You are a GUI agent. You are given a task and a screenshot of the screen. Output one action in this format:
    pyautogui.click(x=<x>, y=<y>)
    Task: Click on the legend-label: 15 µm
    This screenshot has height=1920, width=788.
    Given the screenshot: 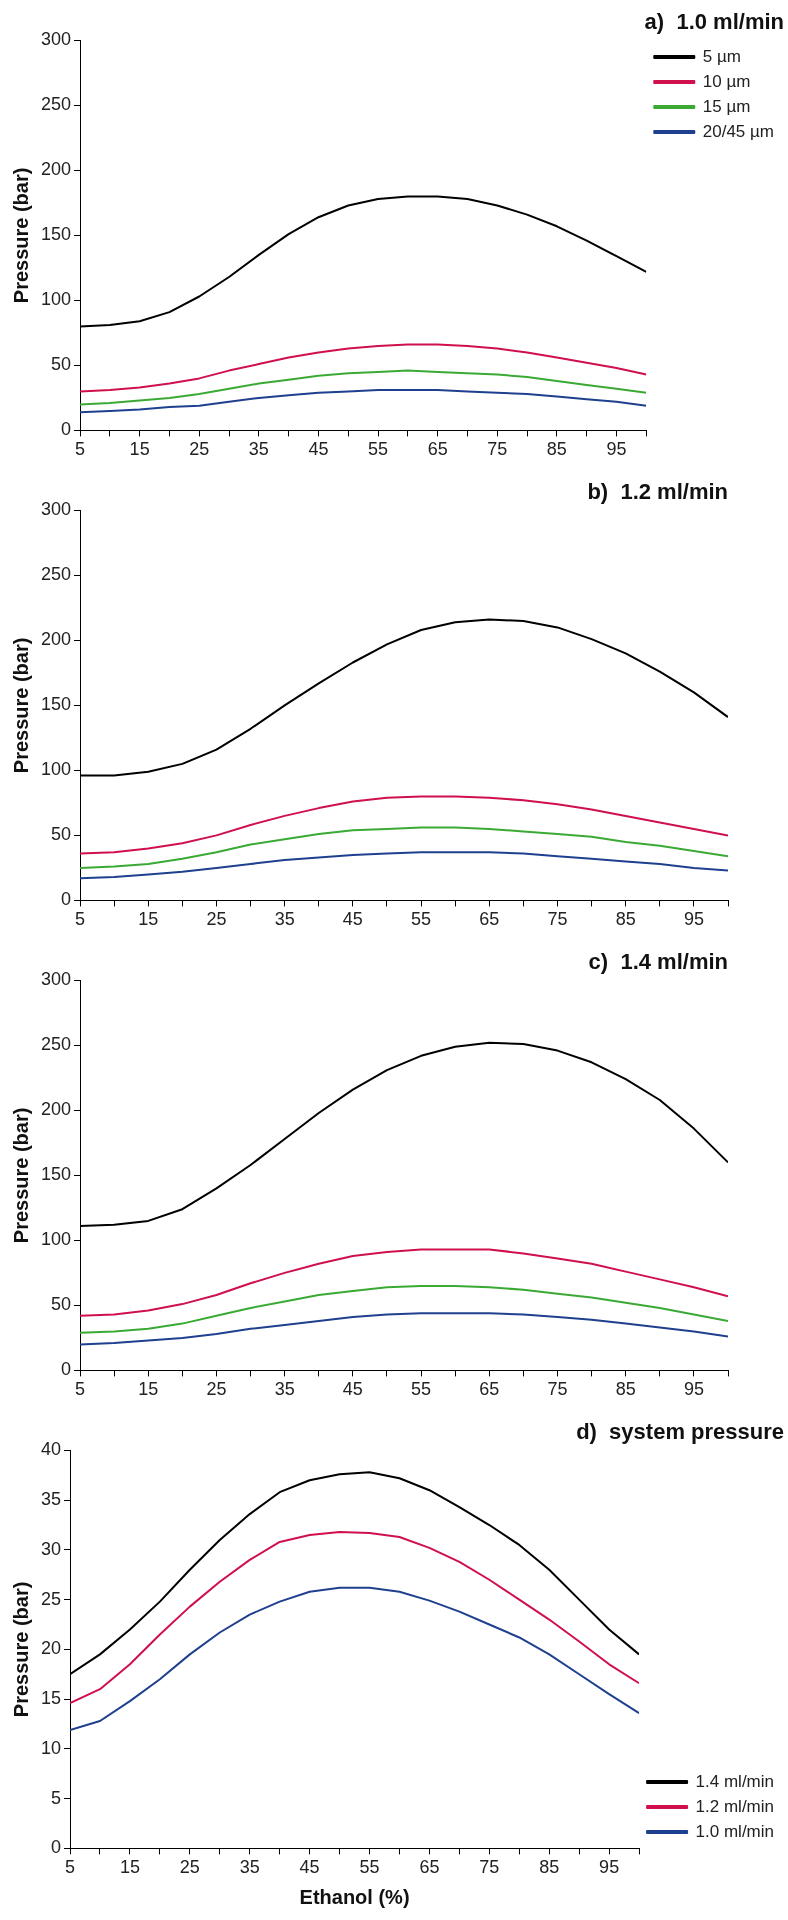 What is the action you would take?
    pyautogui.click(x=726, y=106)
    